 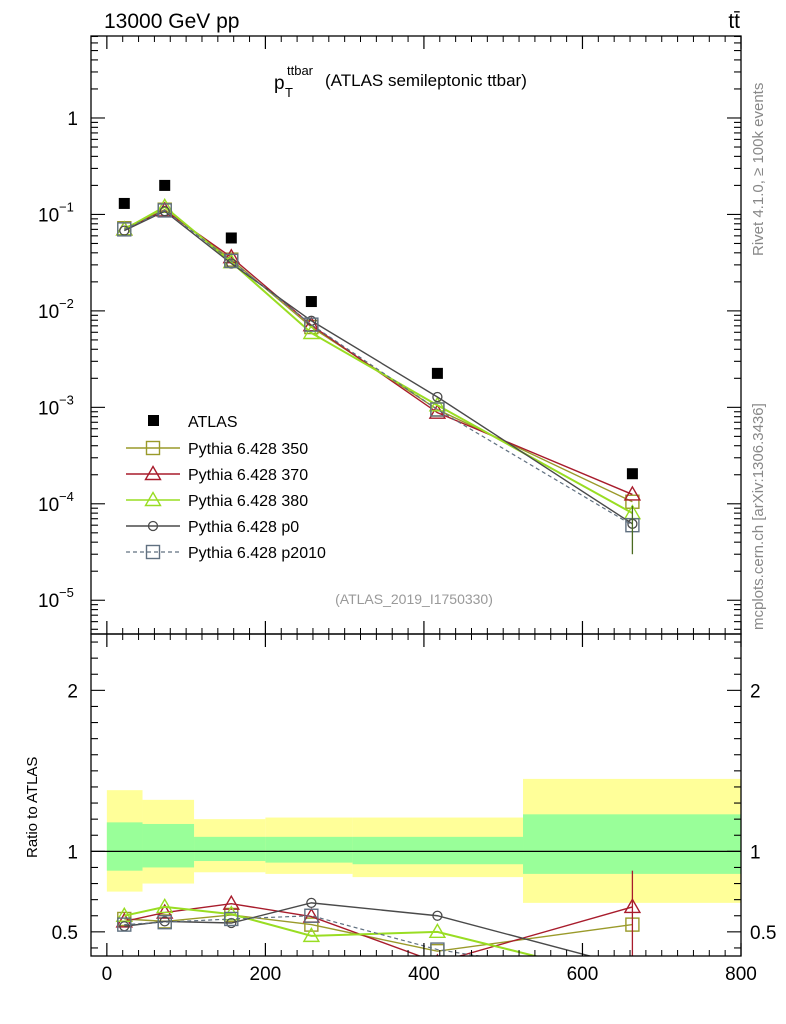 I want to click on ratio-tick-label: 0.5, so click(x=65, y=933).